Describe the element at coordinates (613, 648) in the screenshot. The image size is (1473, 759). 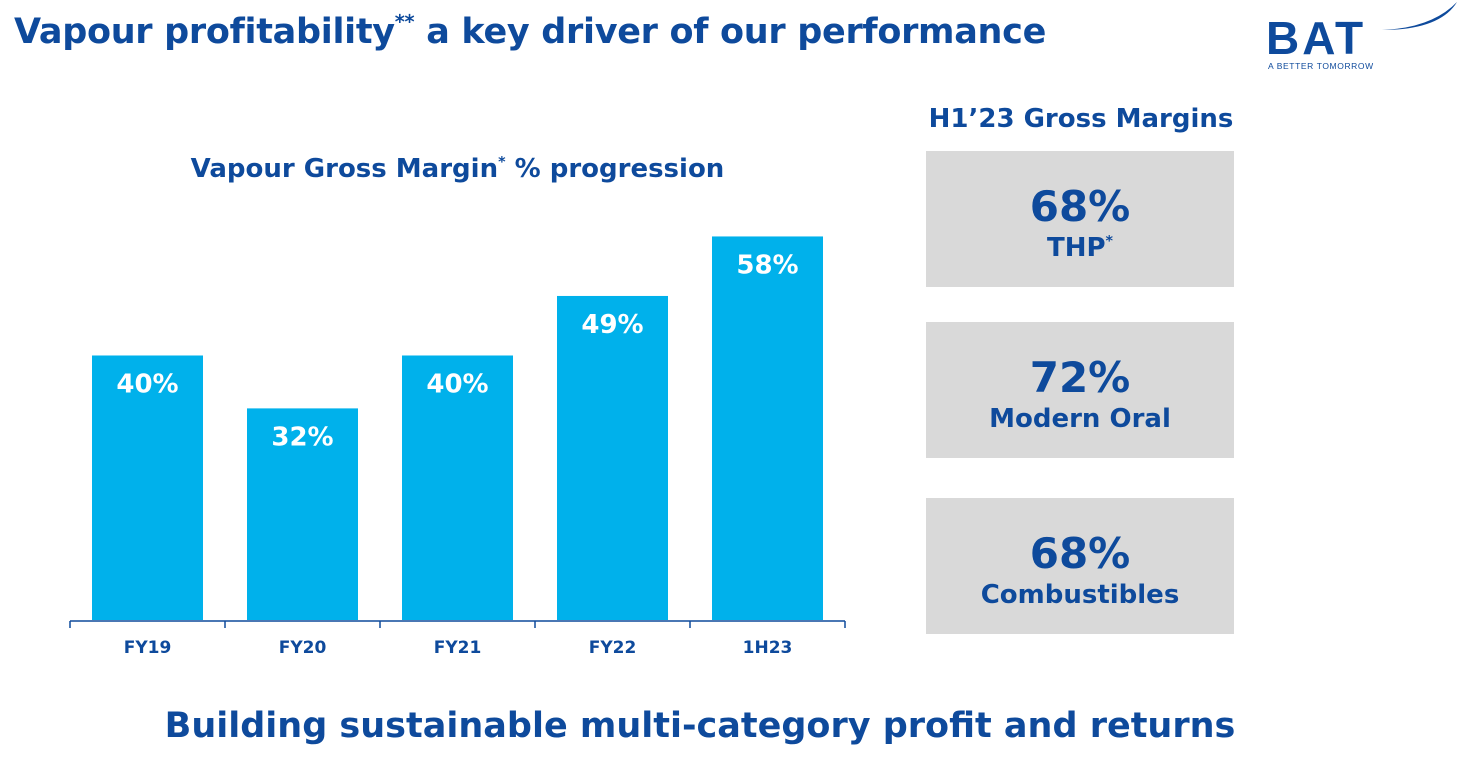
I see `x-tick-label: FY22` at that location.